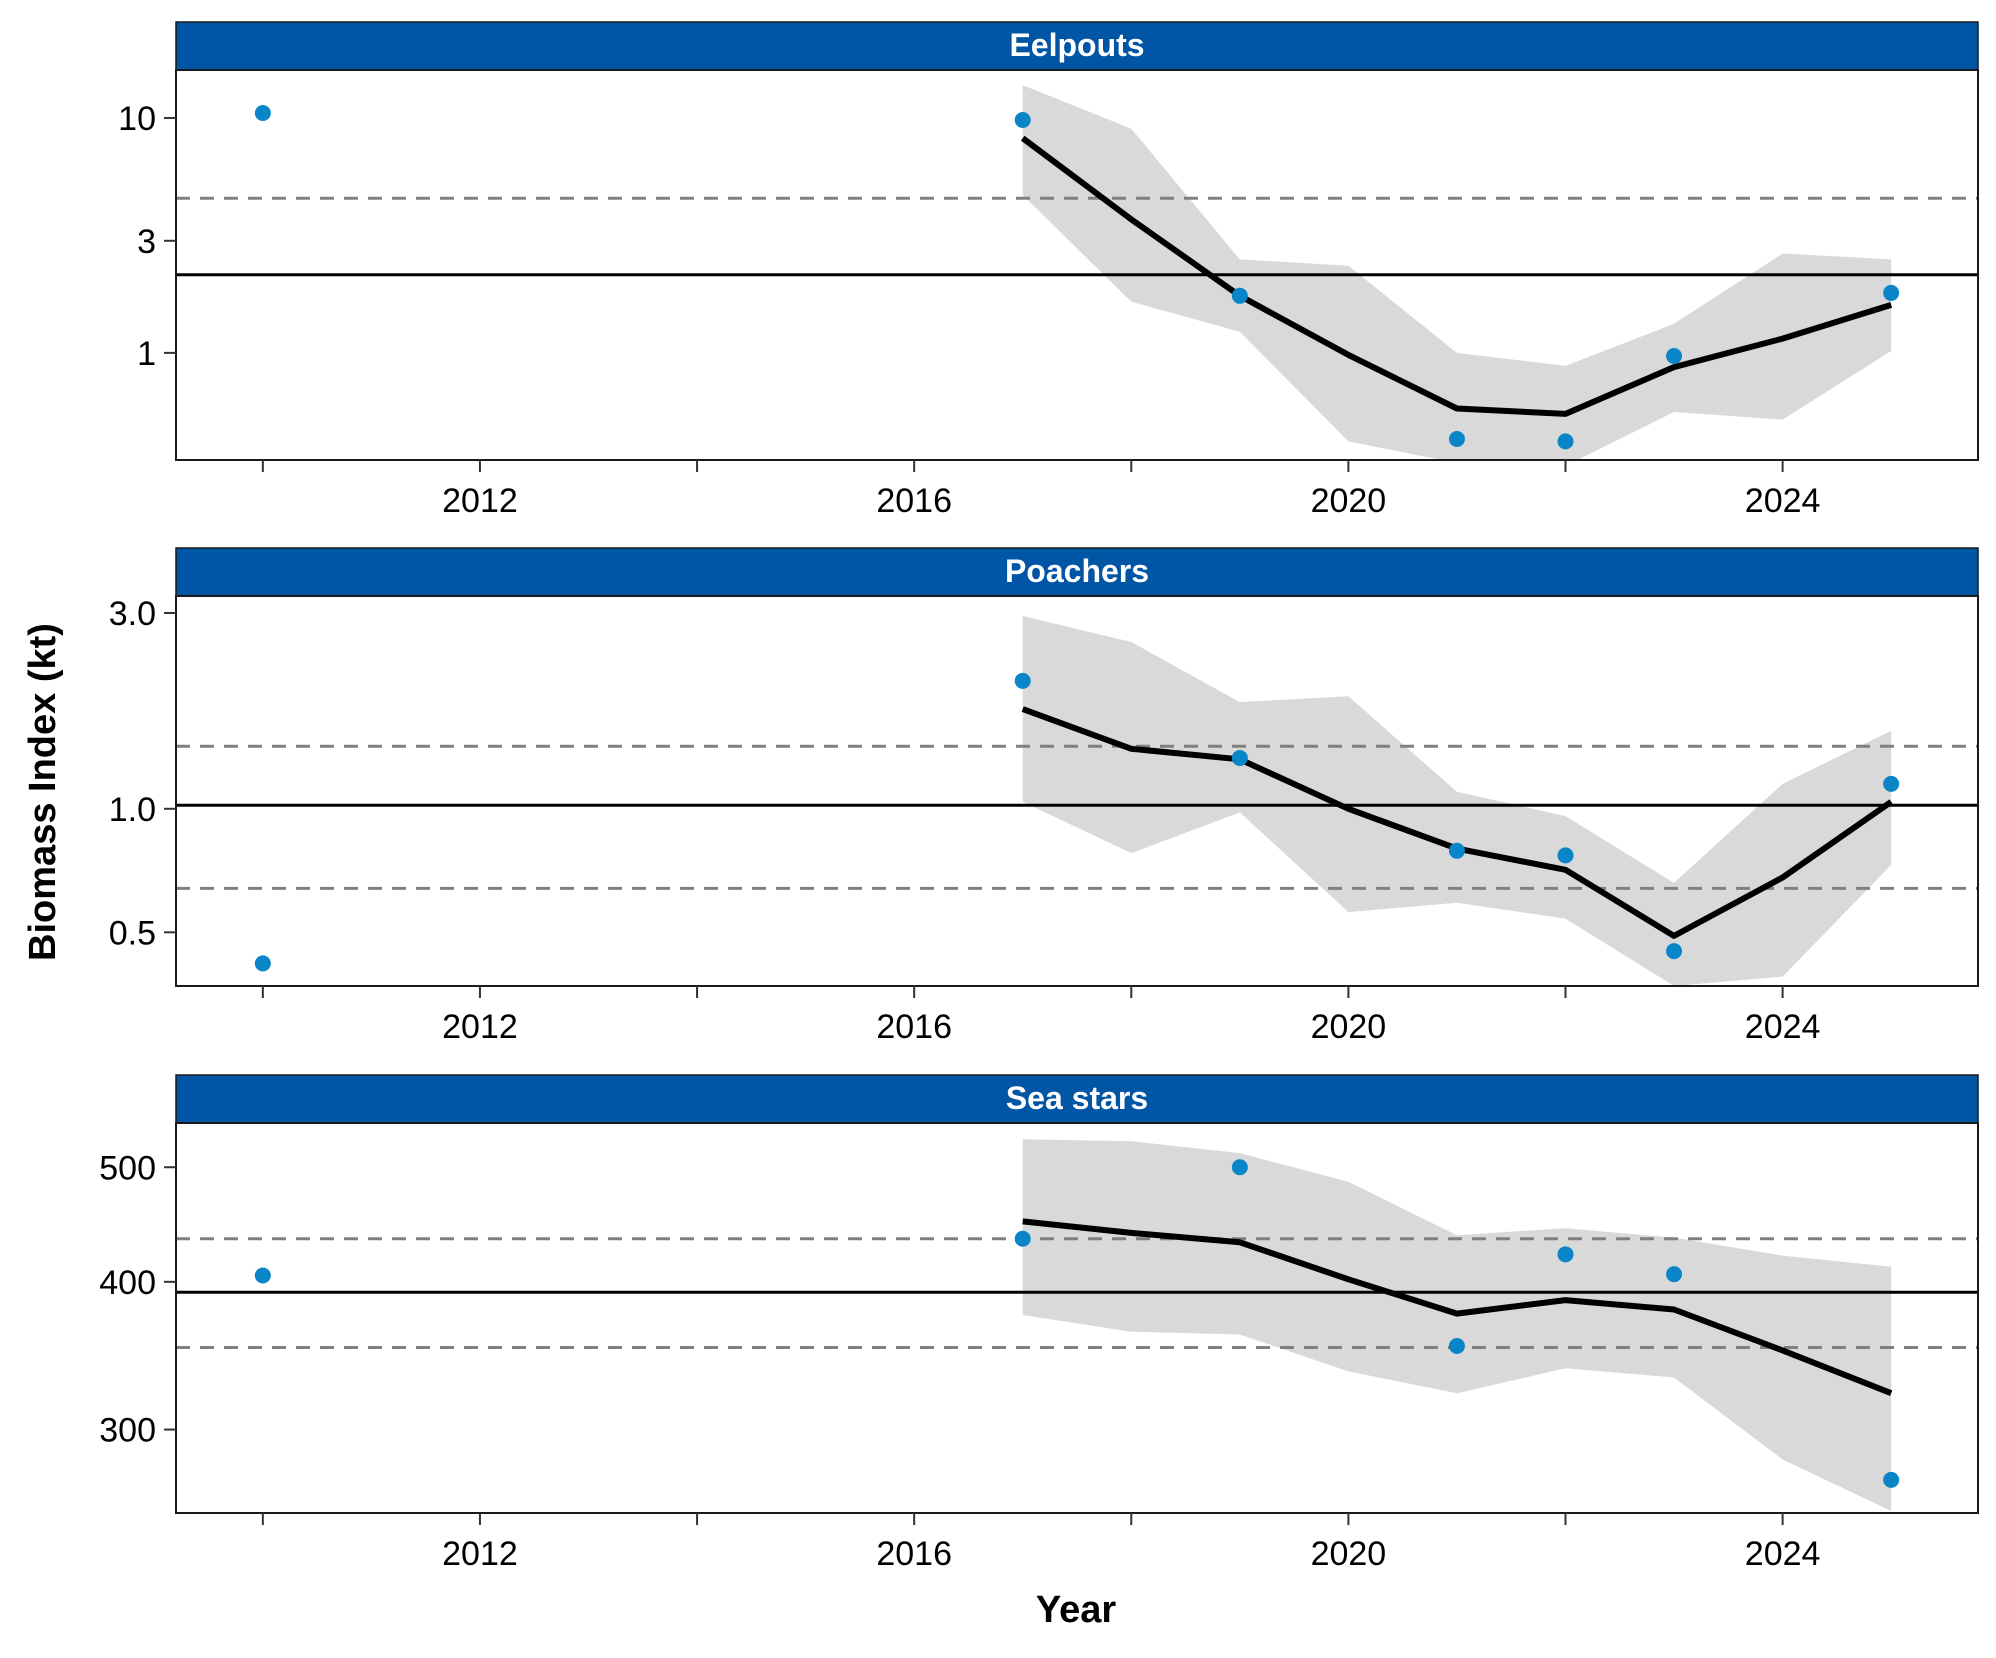 The width and height of the screenshot is (1996, 1658). I want to click on y-tick-label: 500, so click(127, 1168).